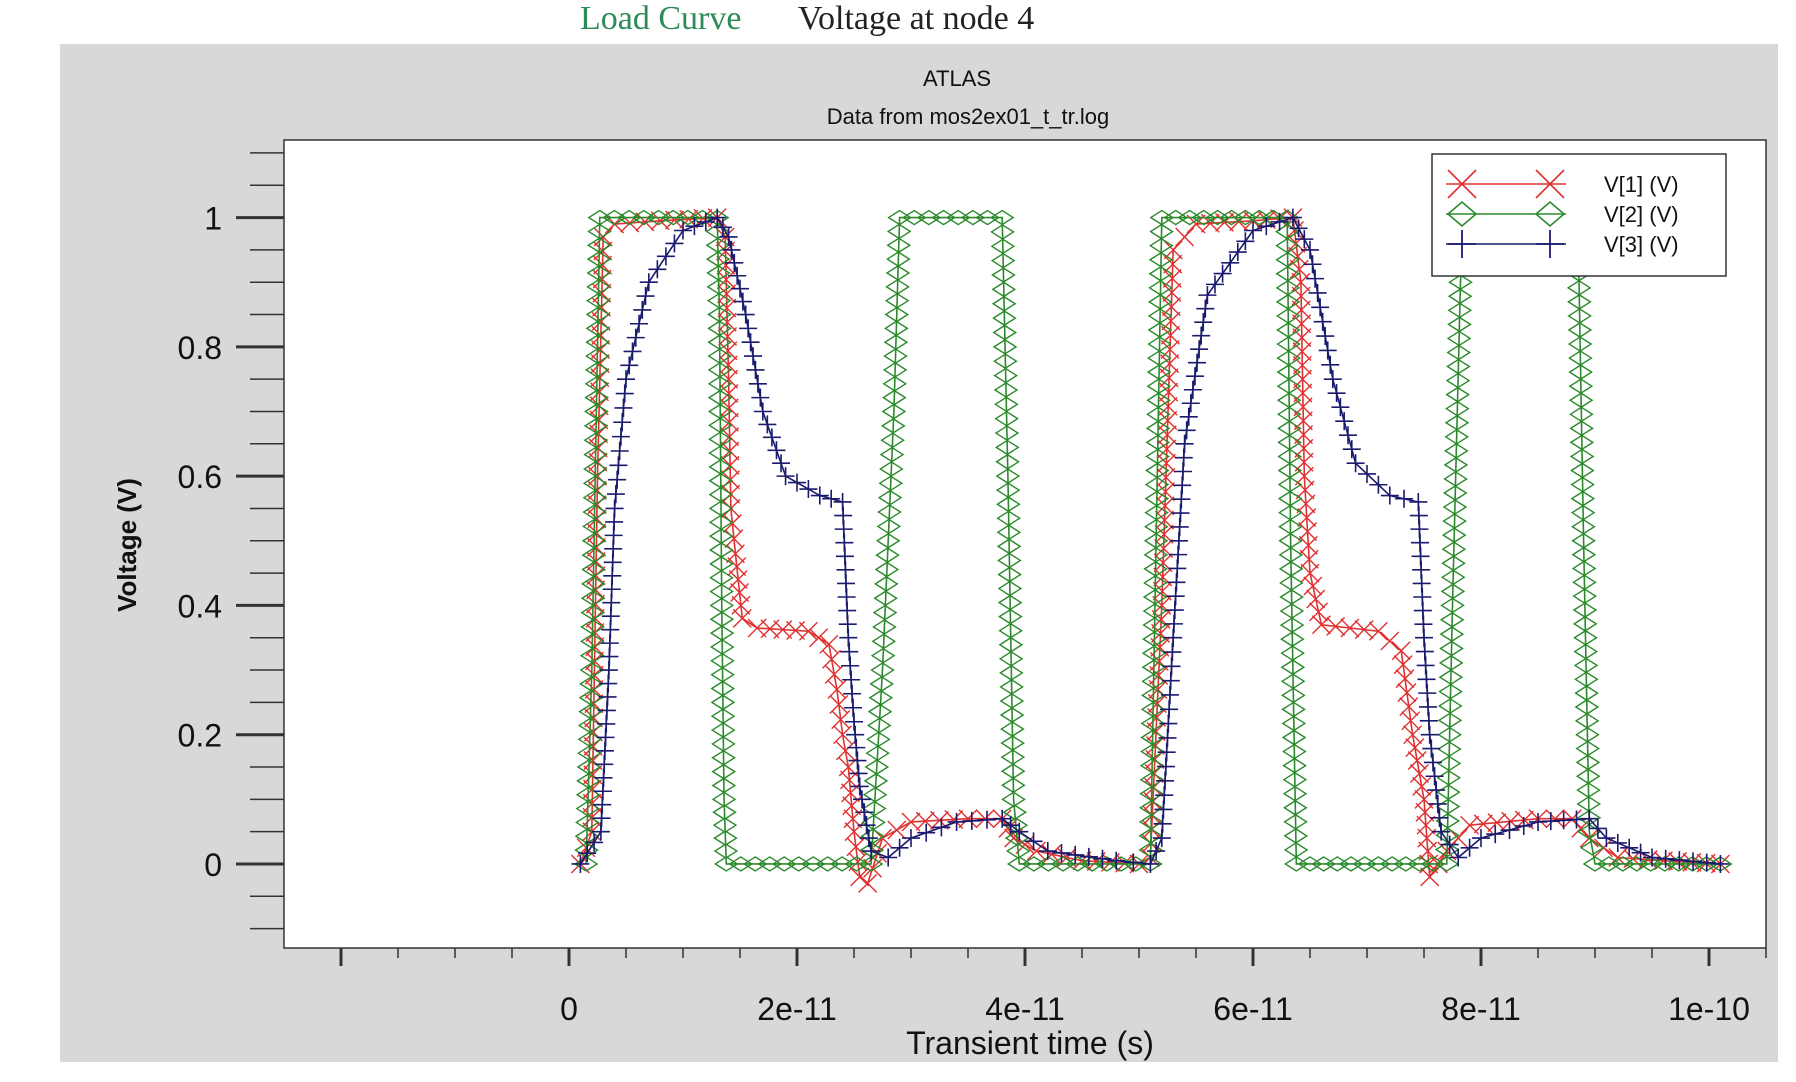  What do you see at coordinates (200, 348) in the screenshot?
I see `y-tick-label: 0.8` at bounding box center [200, 348].